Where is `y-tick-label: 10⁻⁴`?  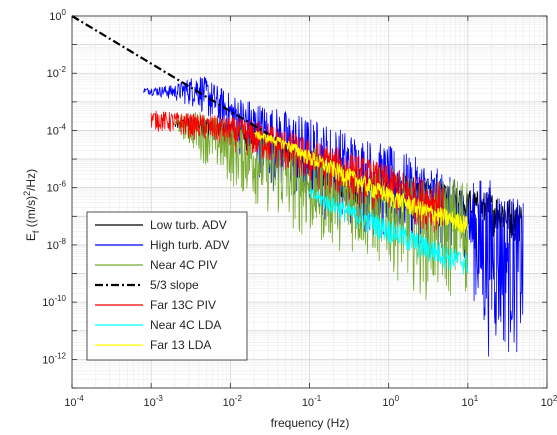 y-tick-label: 10⁻⁴ is located at coordinates (57, 129).